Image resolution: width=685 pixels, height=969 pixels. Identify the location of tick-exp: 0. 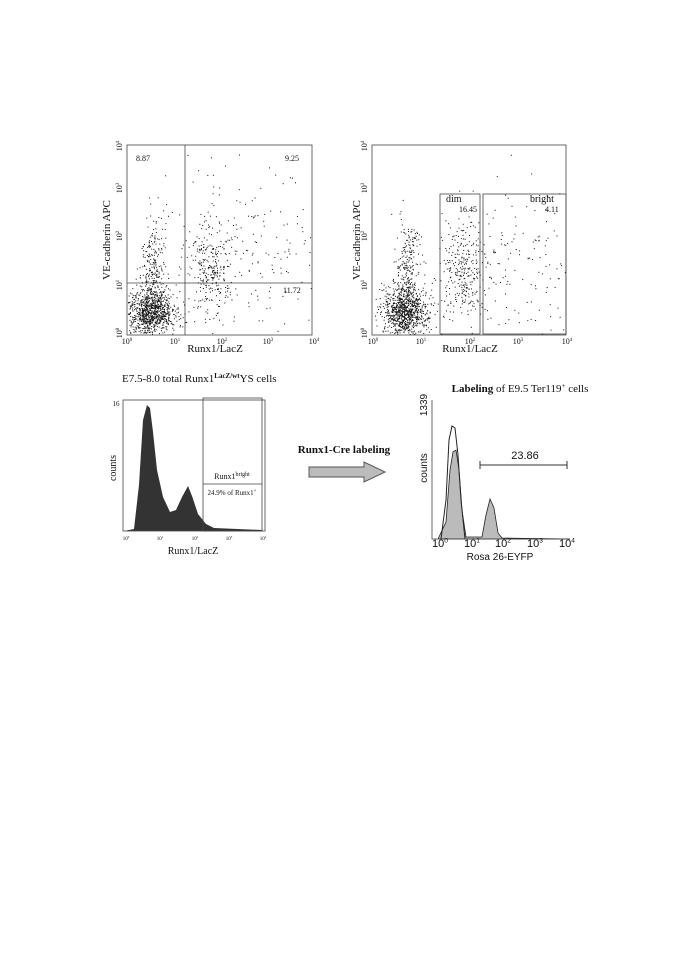
(377, 340).